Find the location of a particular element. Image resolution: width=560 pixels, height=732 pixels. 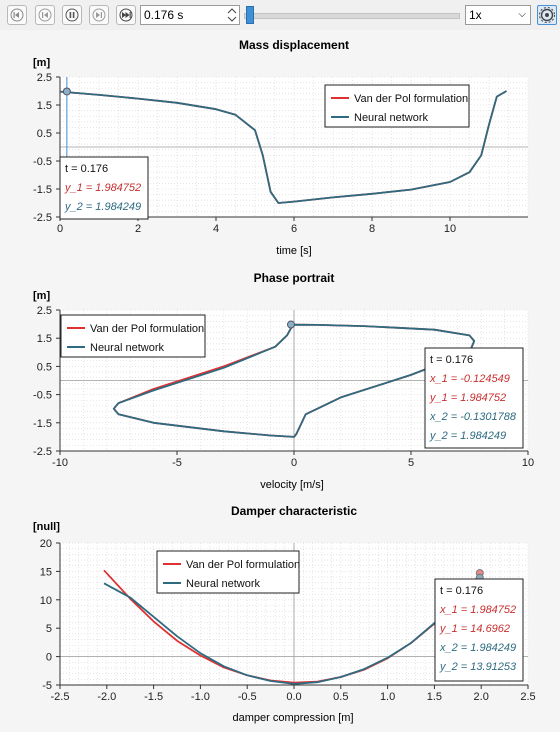

y-tick-label: 0 is located at coordinates (49, 658).